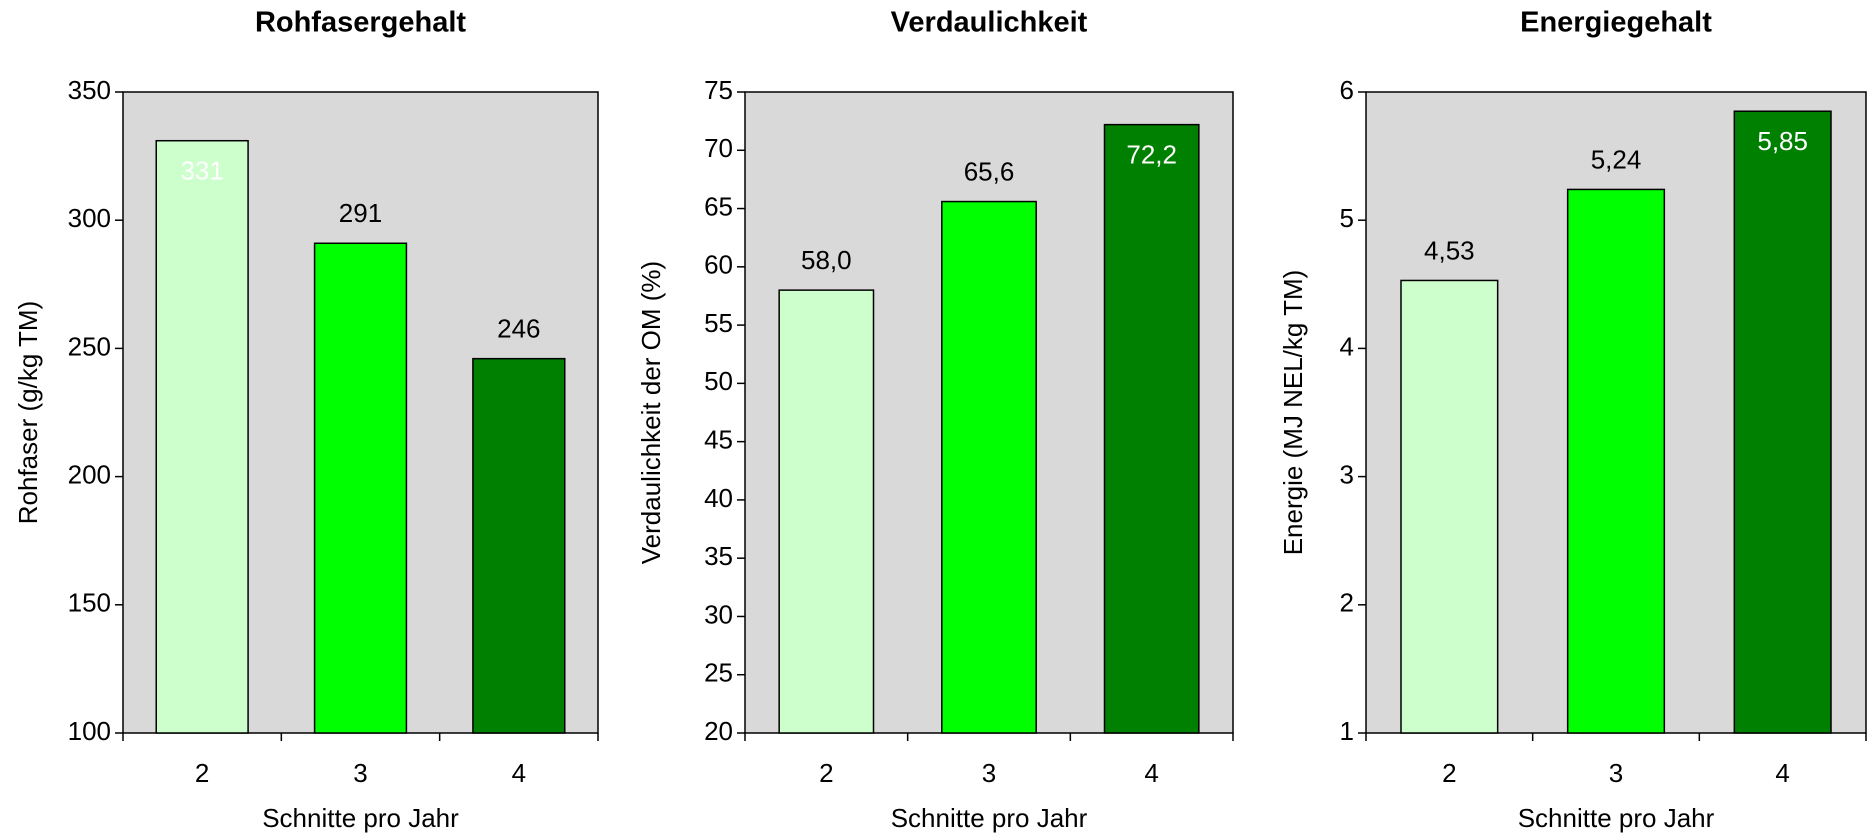  I want to click on y-tick-label: 5, so click(1347, 218).